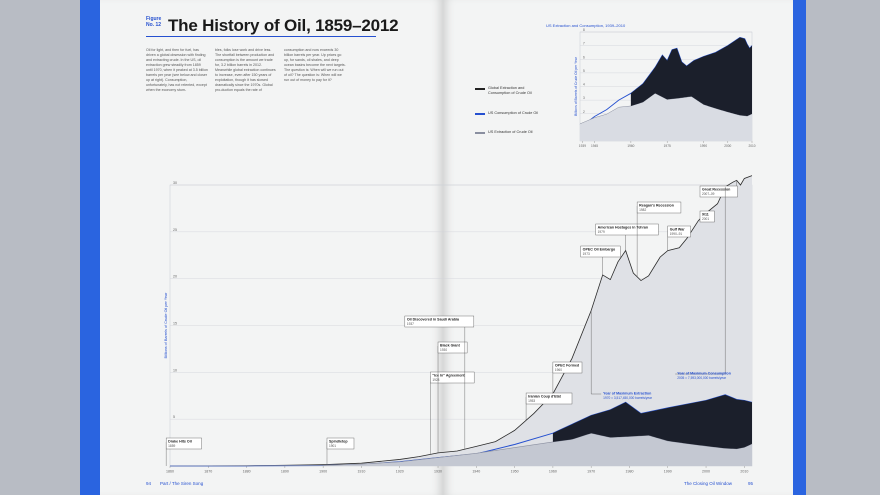  I want to click on footer-left-section: Part / The Siren Song, so click(182, 483).